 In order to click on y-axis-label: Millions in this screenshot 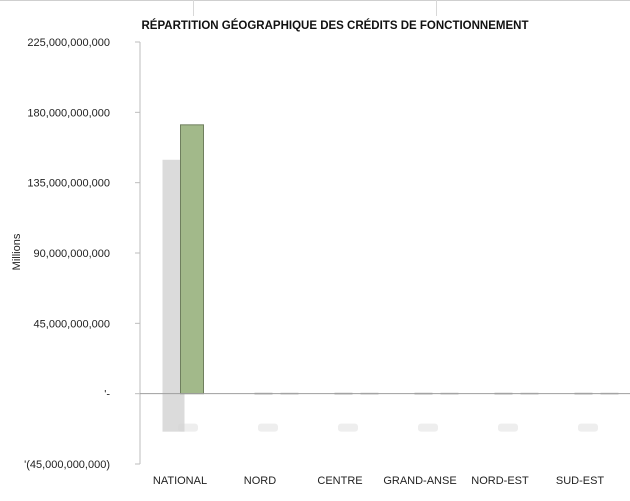, I will do `click(17, 251)`.